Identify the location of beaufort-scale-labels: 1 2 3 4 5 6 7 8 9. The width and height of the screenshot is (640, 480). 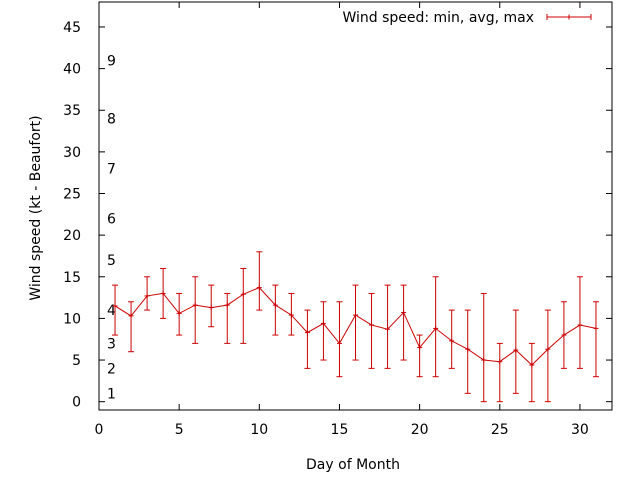
(111, 227).